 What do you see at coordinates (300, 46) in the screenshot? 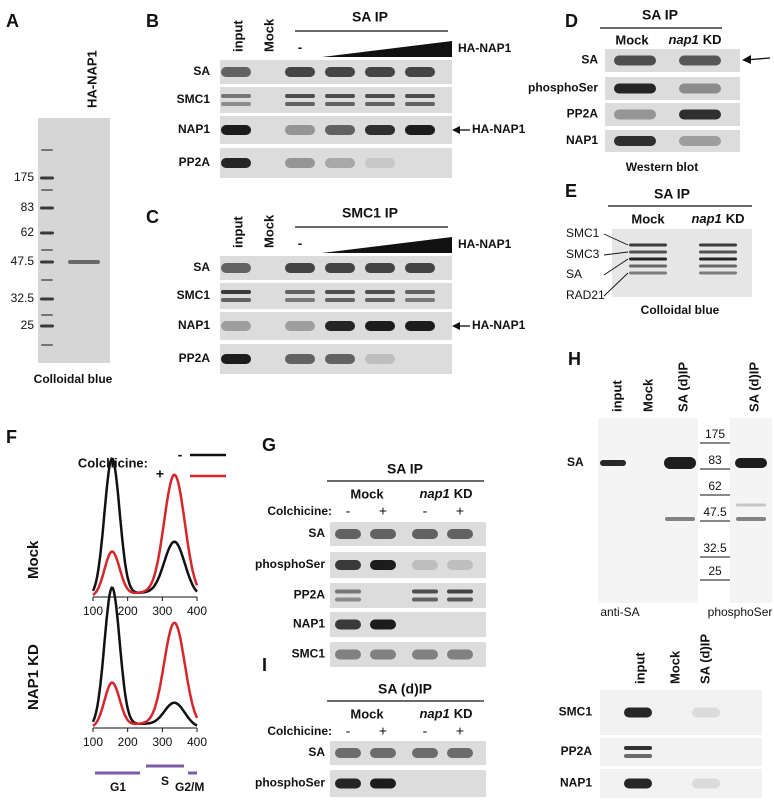
I see `lane-label: -` at bounding box center [300, 46].